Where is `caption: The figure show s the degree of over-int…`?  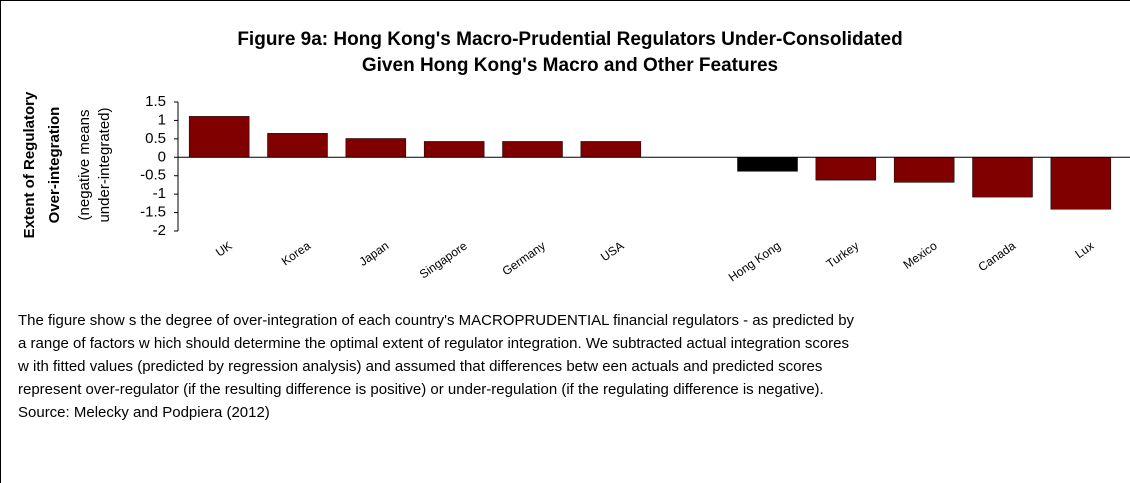
caption: The figure show s the degree of over-int… is located at coordinates (436, 320).